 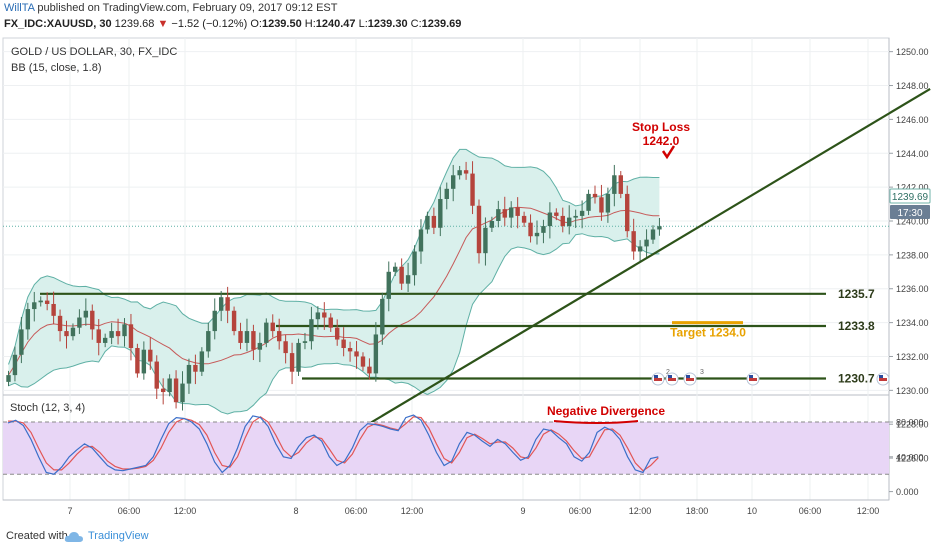 What do you see at coordinates (19, 8) in the screenshot?
I see `author-link: WillTA` at bounding box center [19, 8].